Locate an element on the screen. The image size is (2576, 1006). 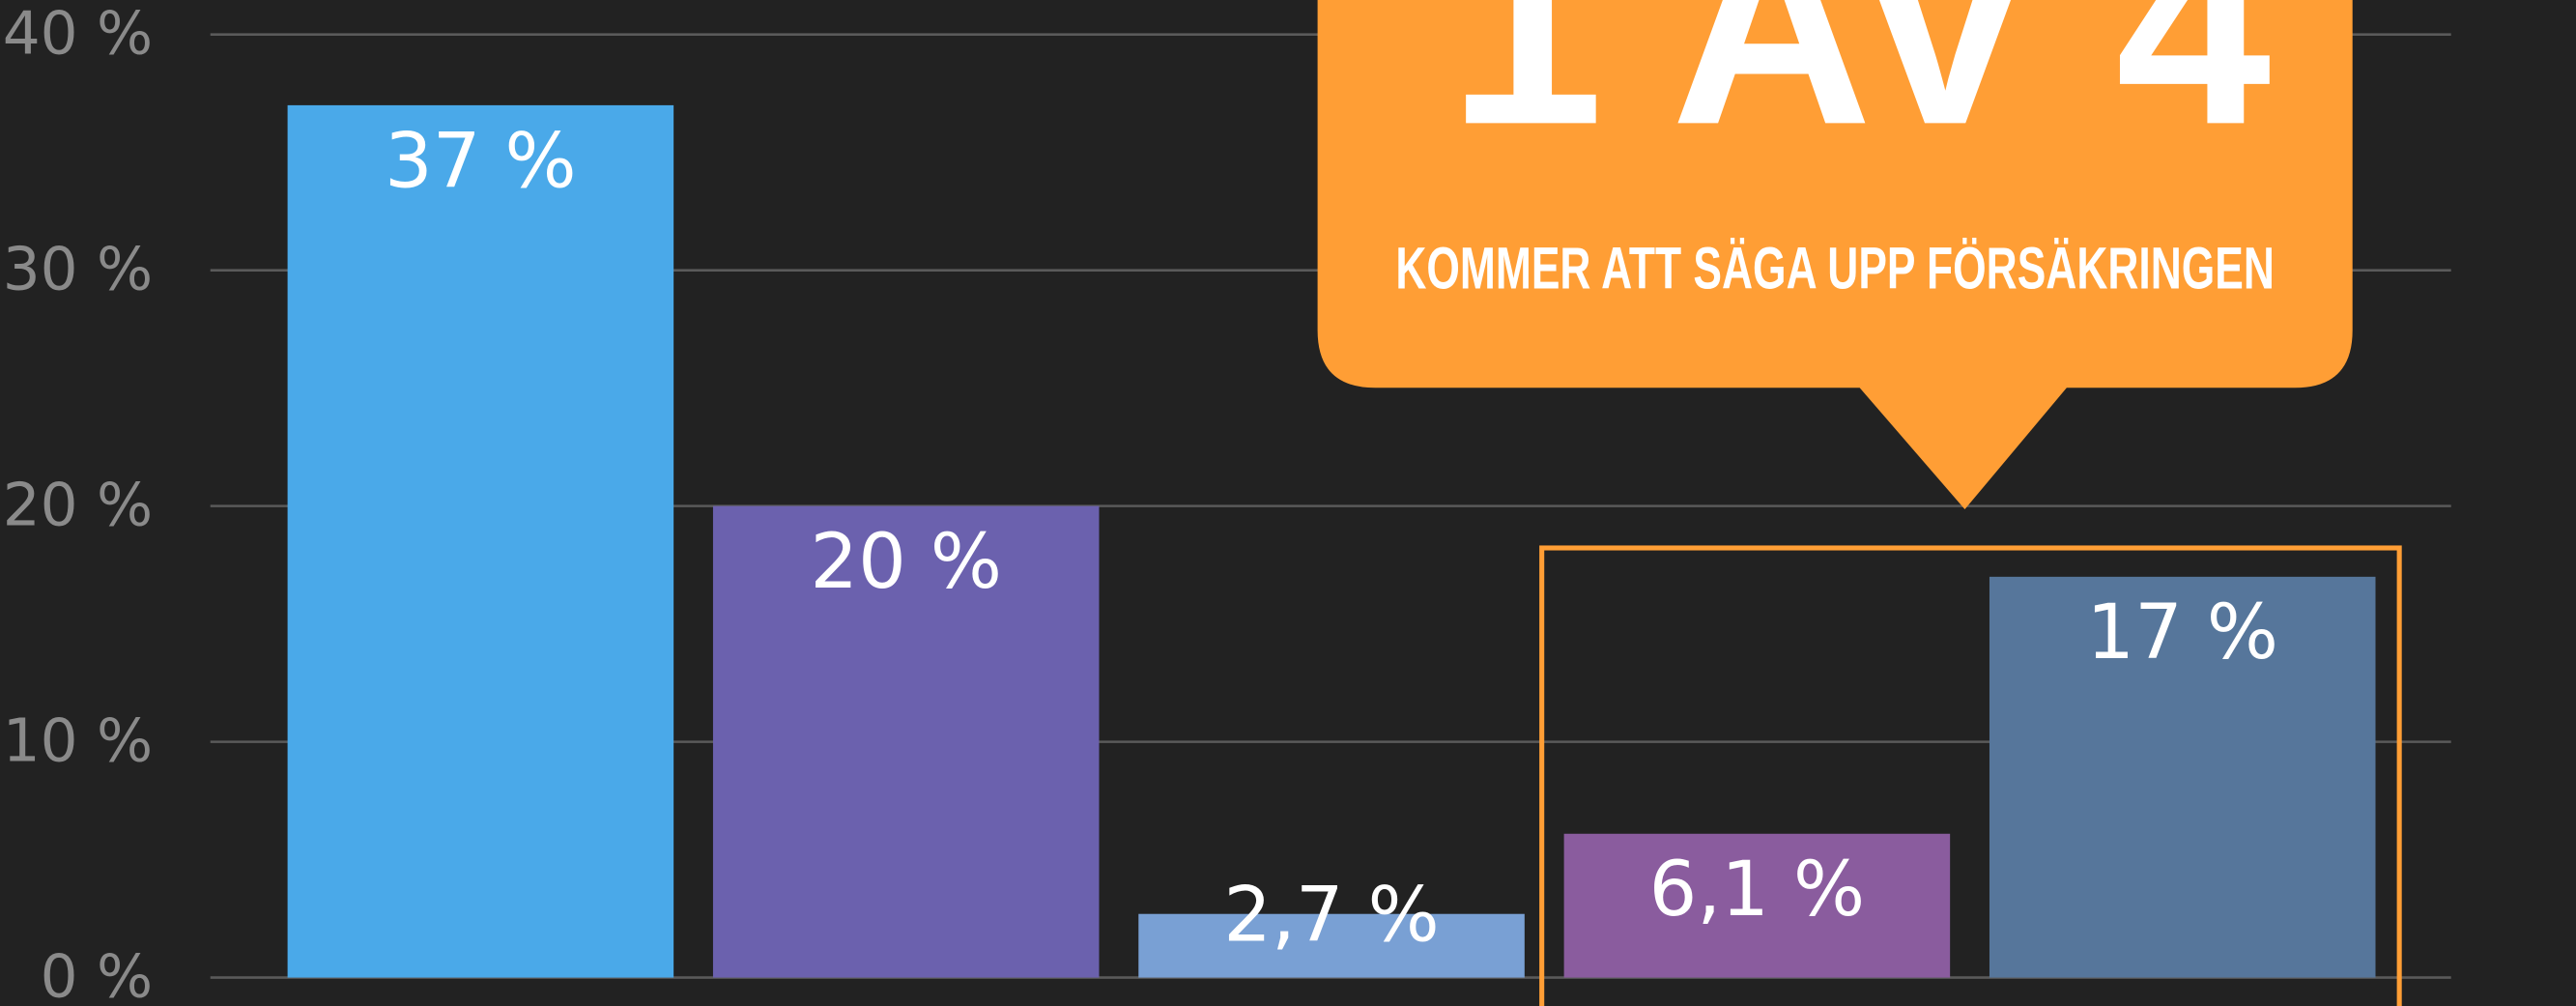
y-tick-label: 40 % is located at coordinates (78, 34).